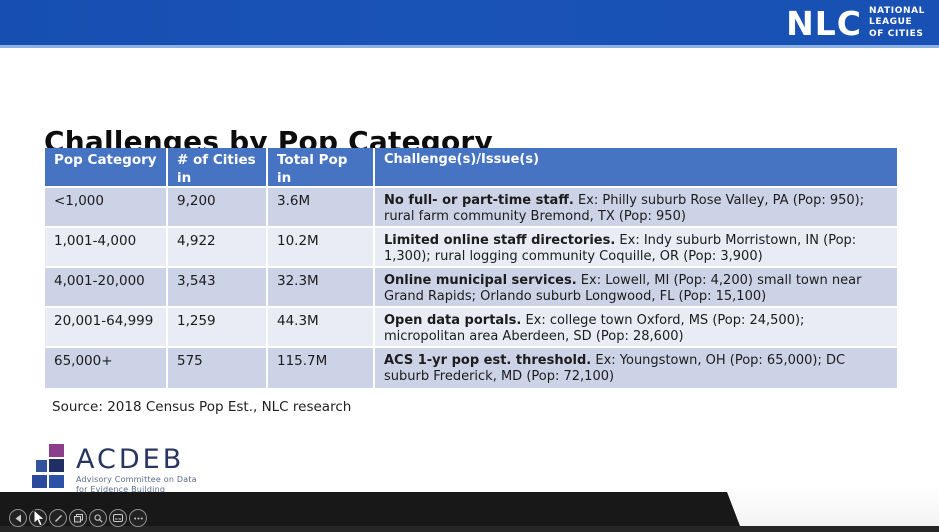 The width and height of the screenshot is (939, 532). What do you see at coordinates (106, 167) in the screenshot?
I see `column-header-pop-category: Pop Category` at bounding box center [106, 167].